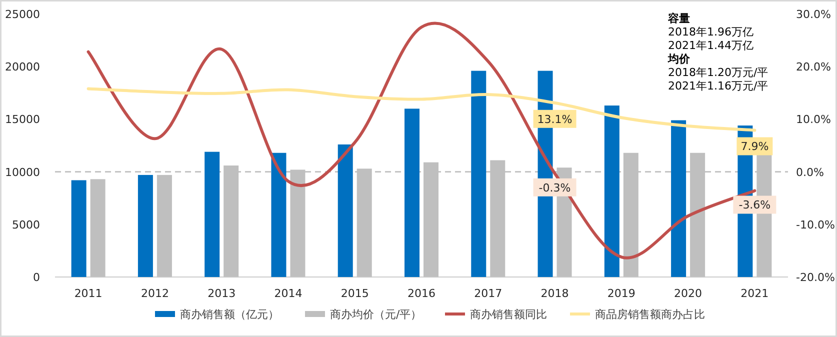 This screenshot has width=837, height=337. I want to click on y-tick-label: 20000, so click(22, 67).